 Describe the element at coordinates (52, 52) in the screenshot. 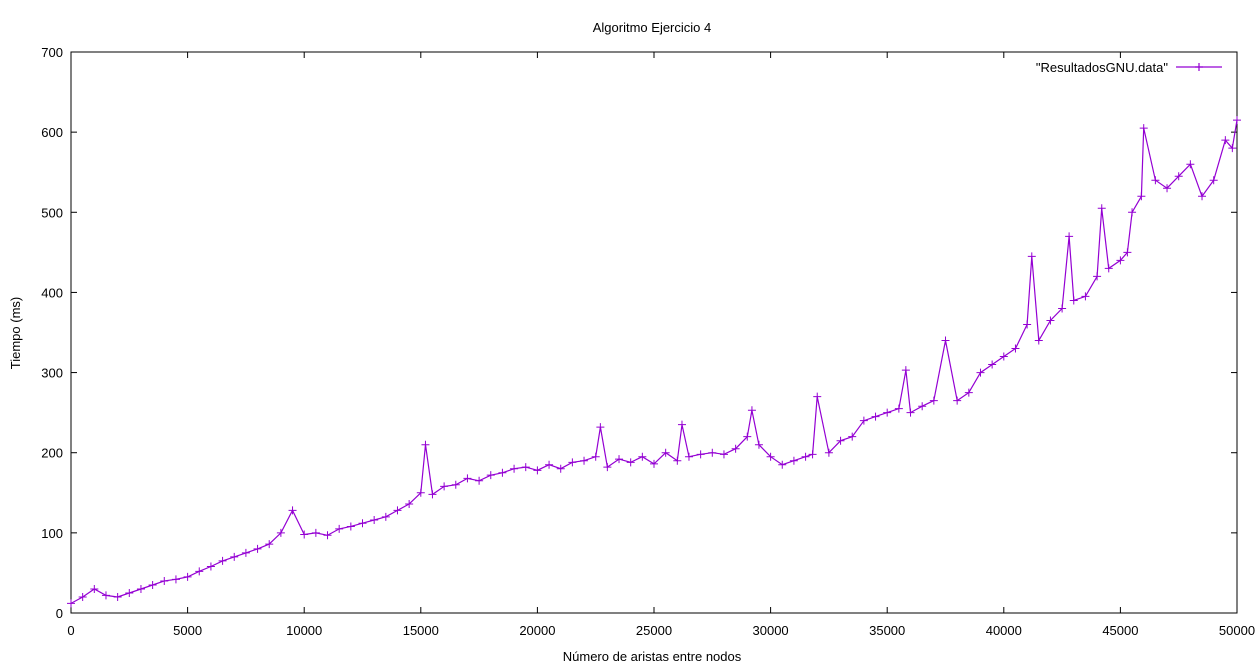

I see `y-tick-label: 700` at that location.